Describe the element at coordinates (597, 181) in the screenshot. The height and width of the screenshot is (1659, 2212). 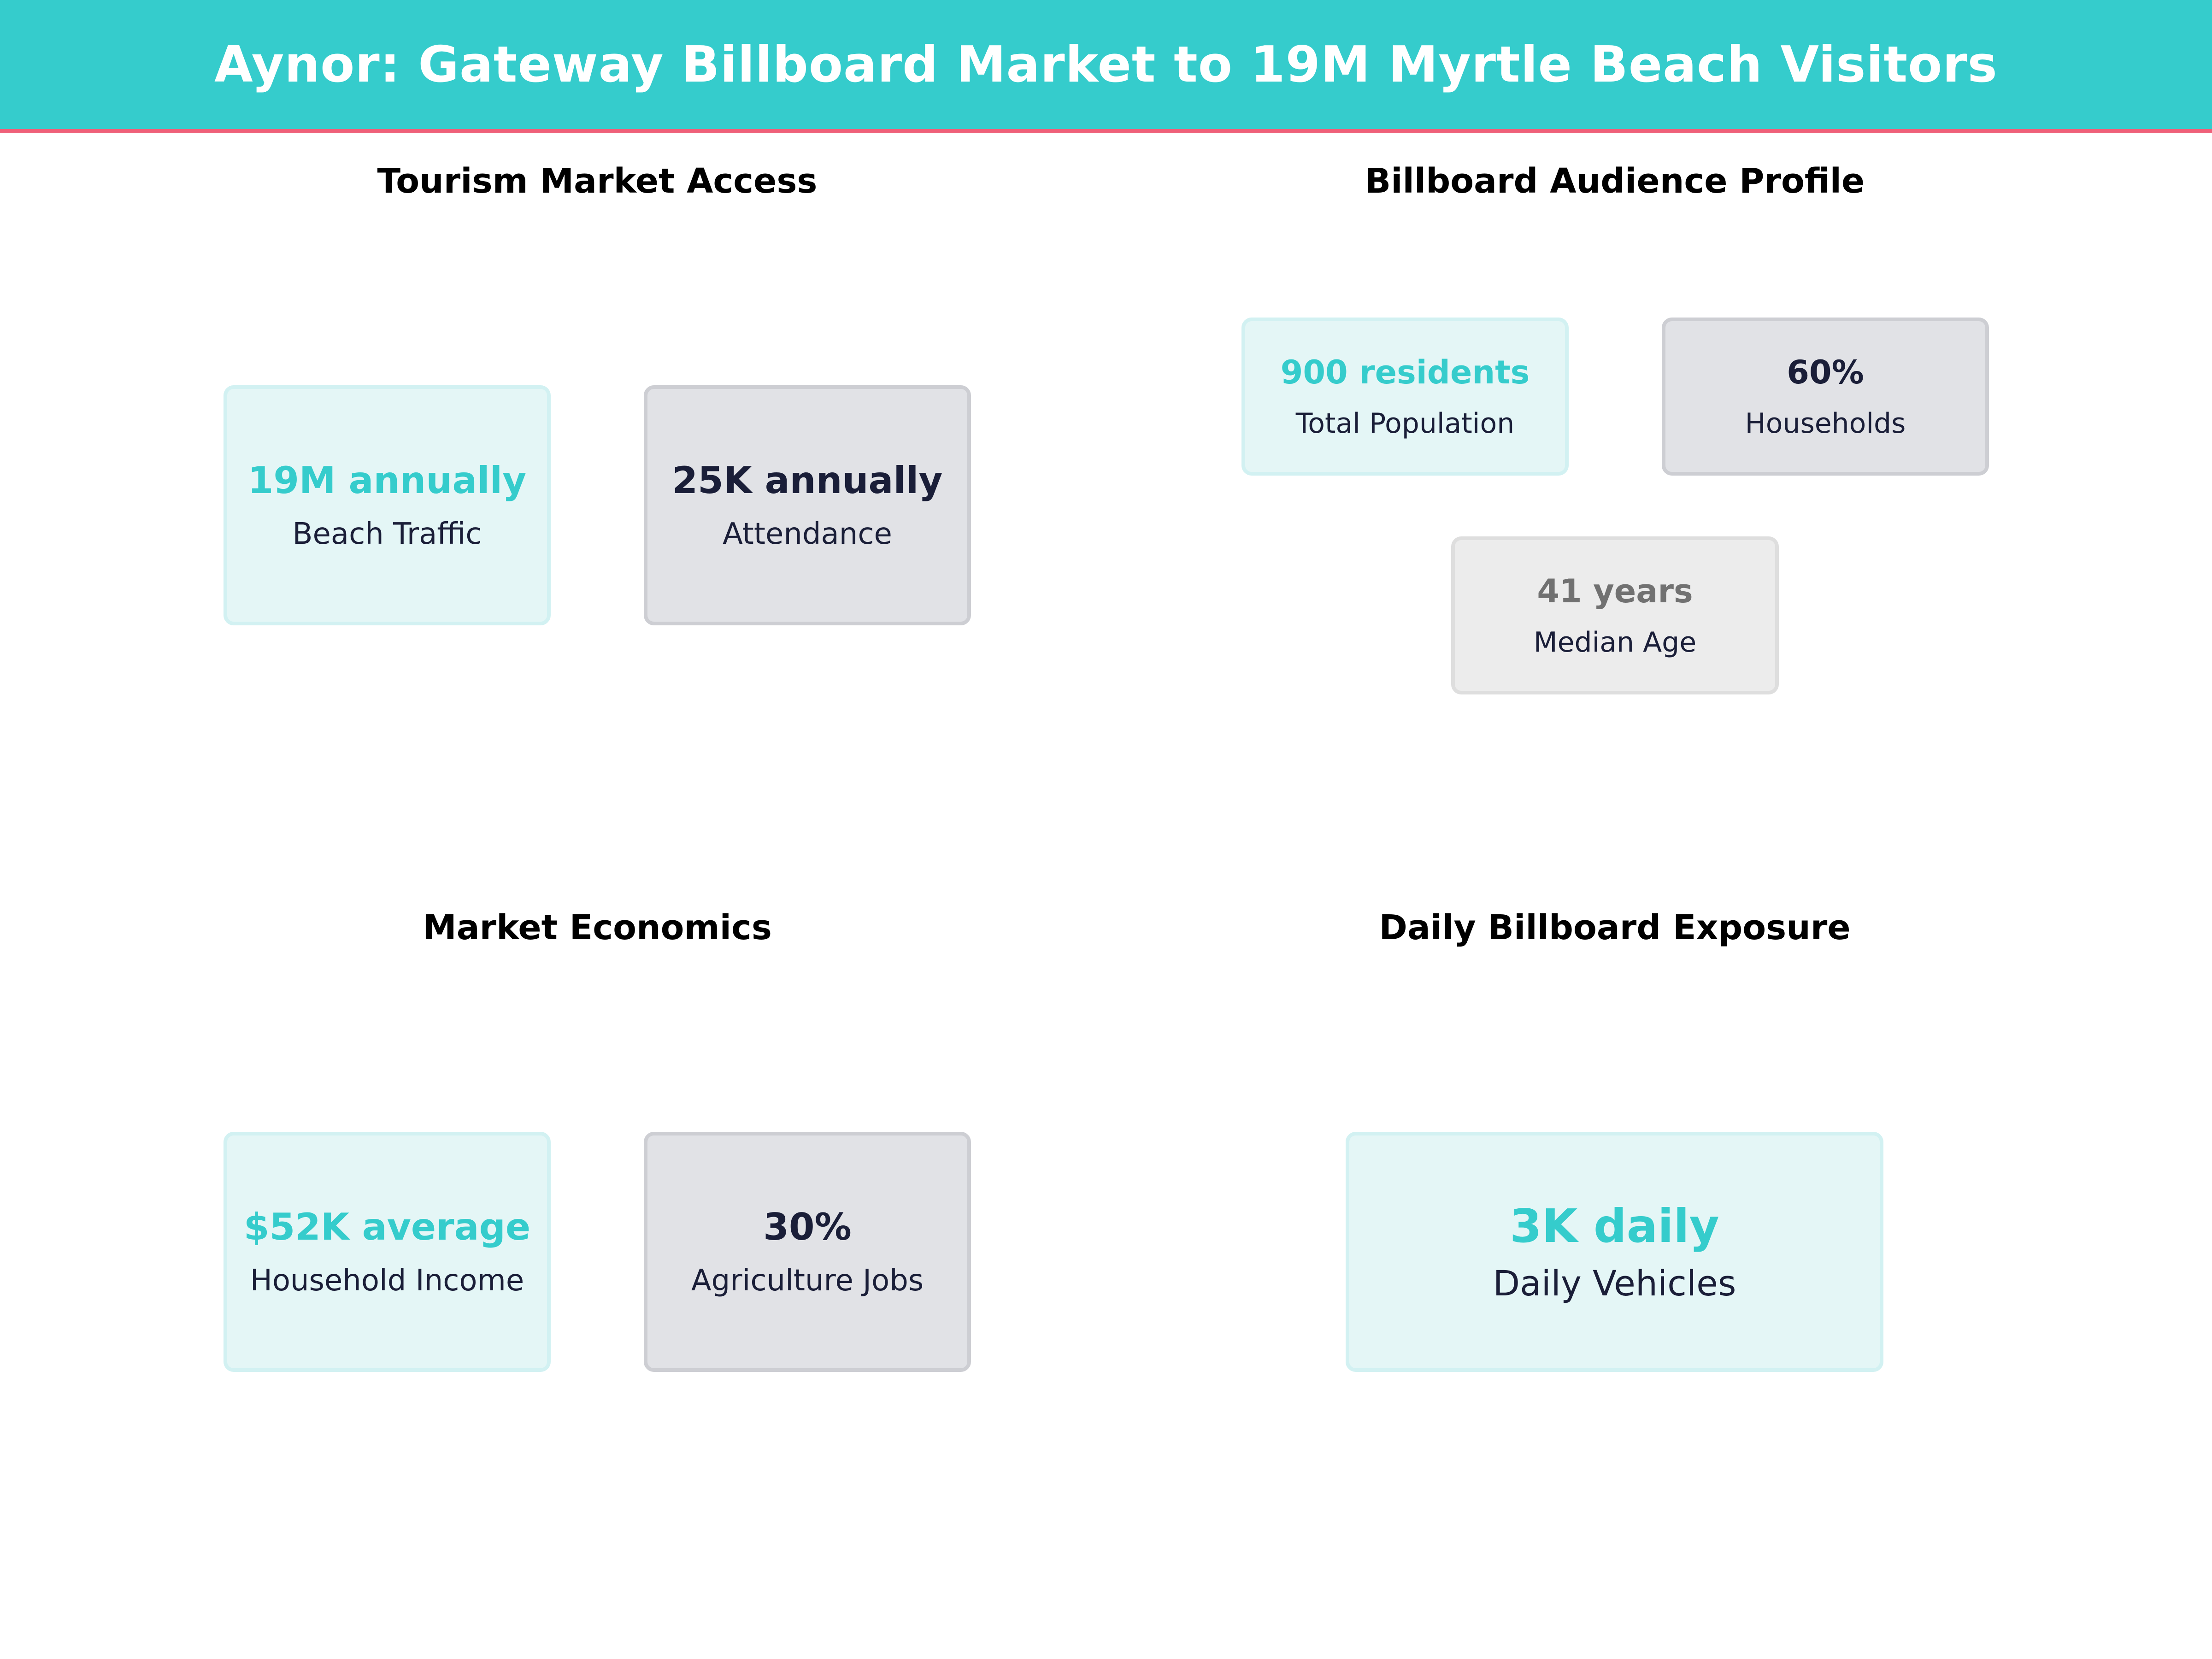
I see `section-title-tourism-market-access: Tourism Market Access` at that location.